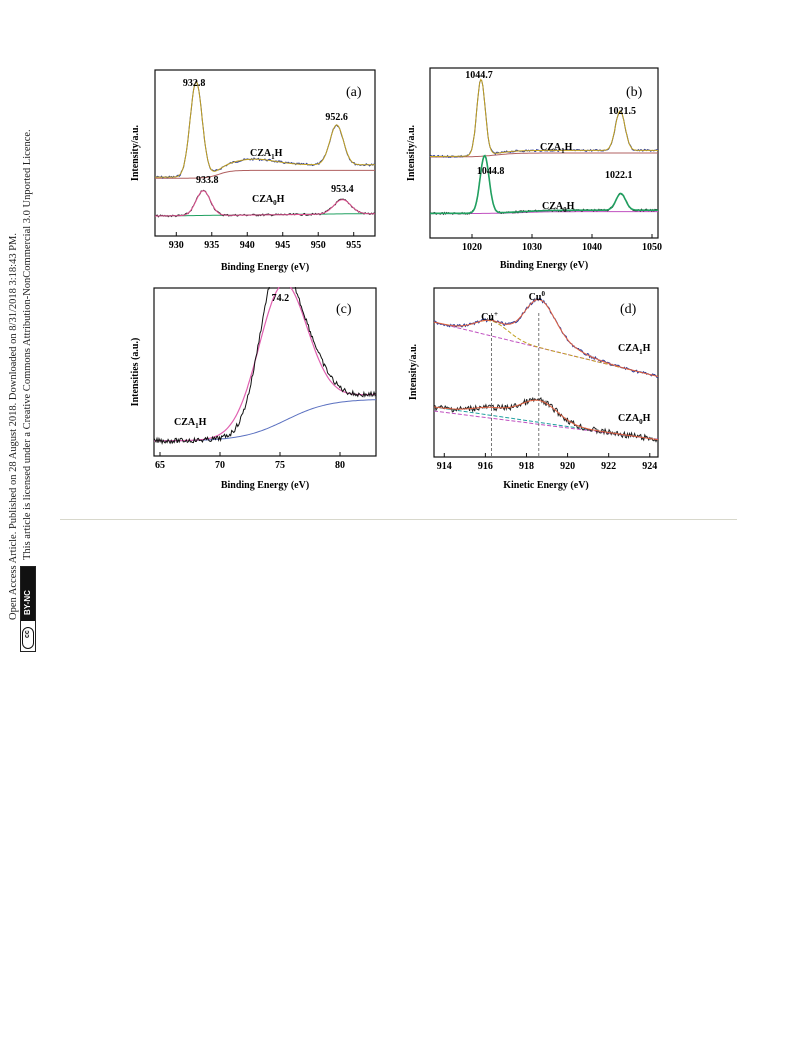 The image size is (793, 1039). What do you see at coordinates (608, 466) in the screenshot?
I see `x-tick-label: 922` at bounding box center [608, 466].